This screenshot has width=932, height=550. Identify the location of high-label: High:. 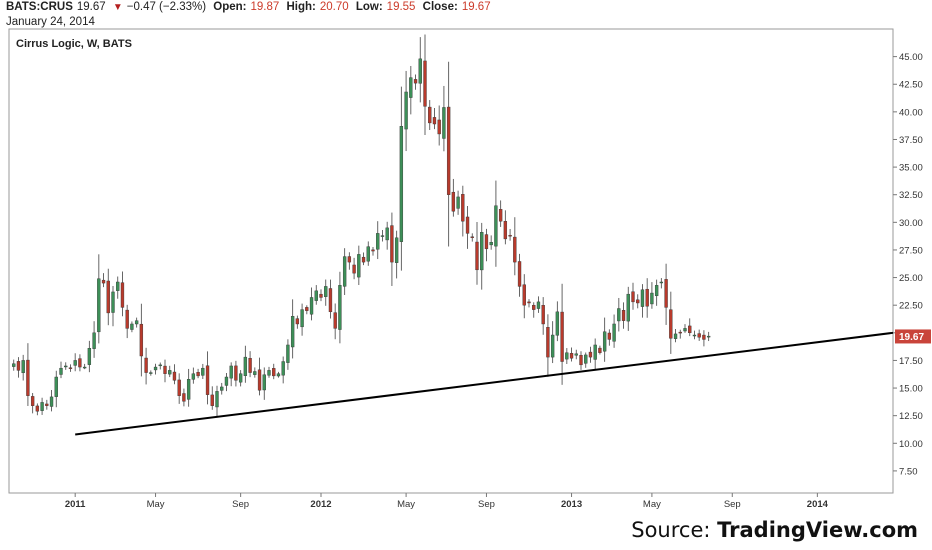
(301, 7).